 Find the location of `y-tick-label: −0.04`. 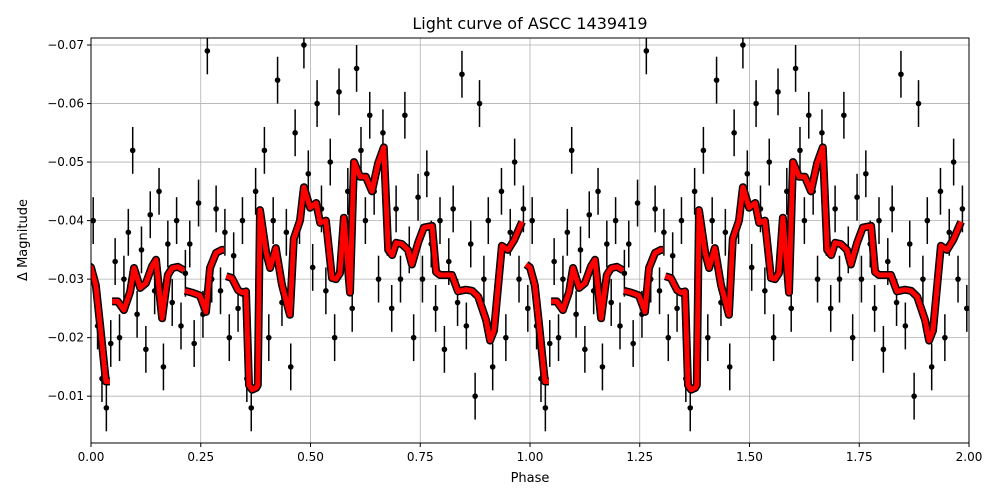

y-tick-label: −0.04 is located at coordinates (65, 221).